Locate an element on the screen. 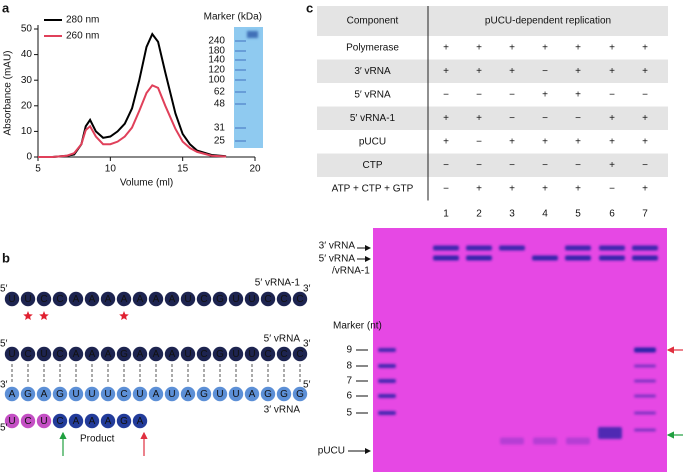  row-label: CTP is located at coordinates (373, 165).